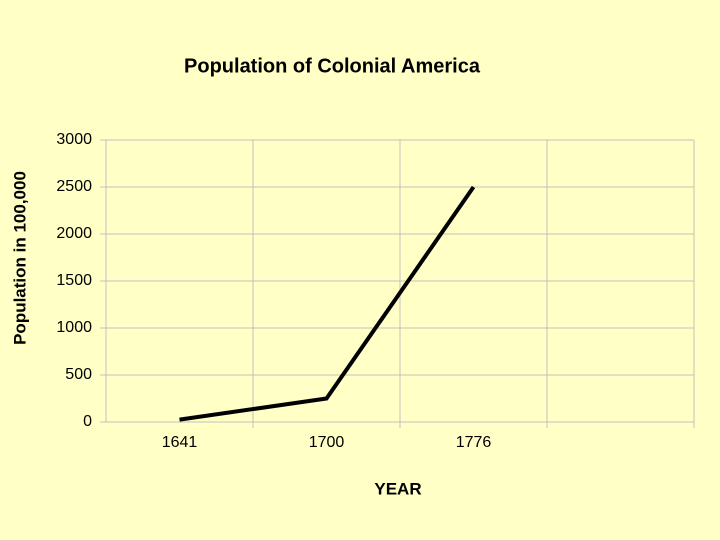  What do you see at coordinates (74, 280) in the screenshot?
I see `y-tick-label: 1500` at bounding box center [74, 280].